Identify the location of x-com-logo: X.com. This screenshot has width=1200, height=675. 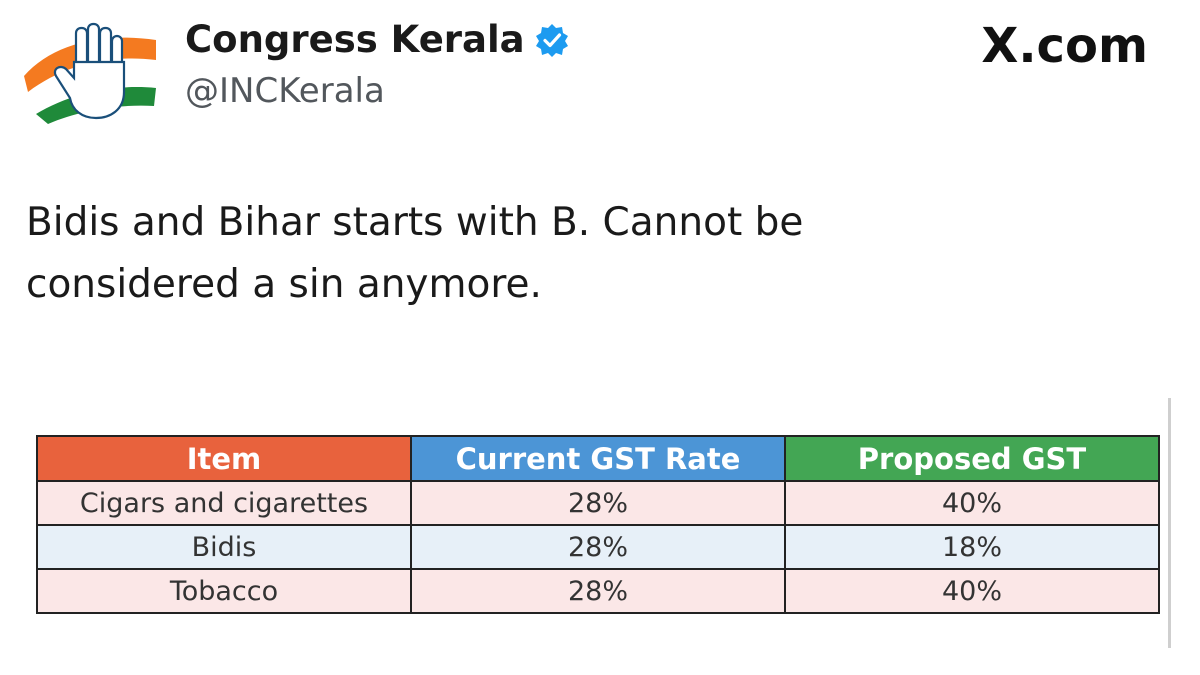
(1064, 46).